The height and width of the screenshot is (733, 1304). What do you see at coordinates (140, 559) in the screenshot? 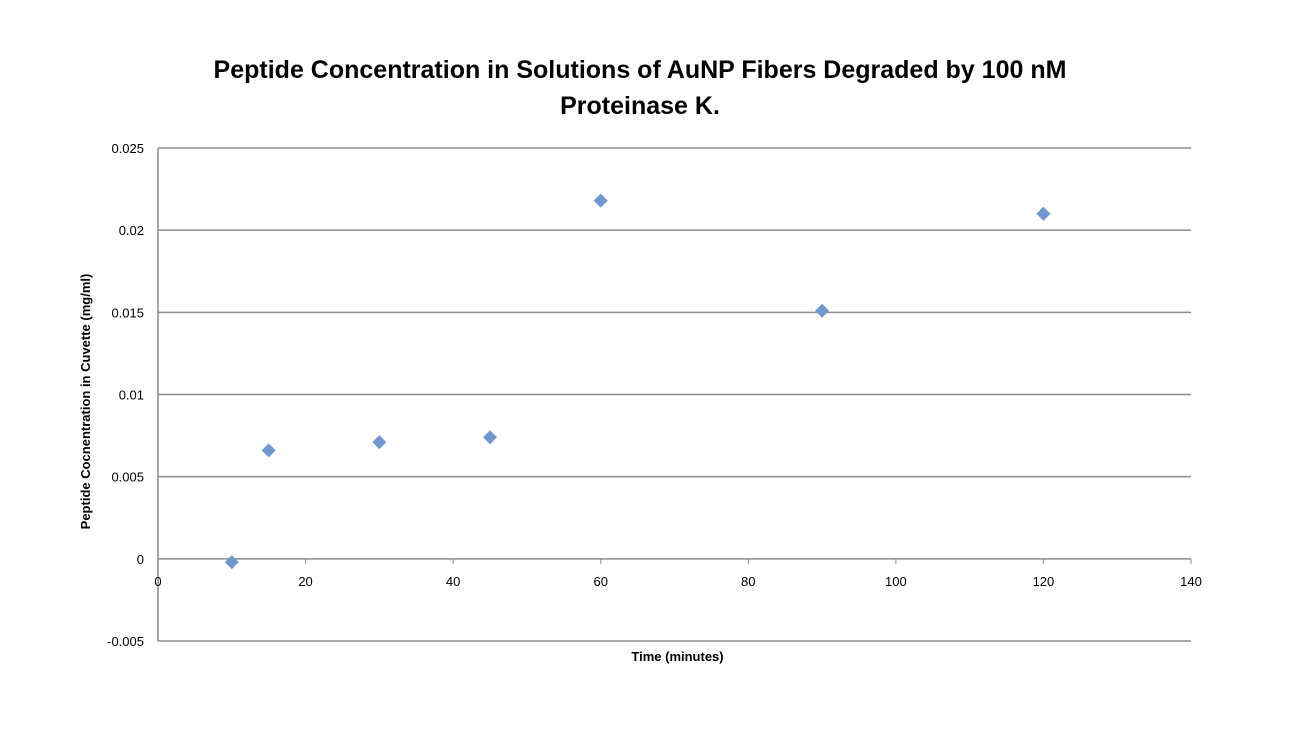
I see `y-tick-label: 0` at bounding box center [140, 559].